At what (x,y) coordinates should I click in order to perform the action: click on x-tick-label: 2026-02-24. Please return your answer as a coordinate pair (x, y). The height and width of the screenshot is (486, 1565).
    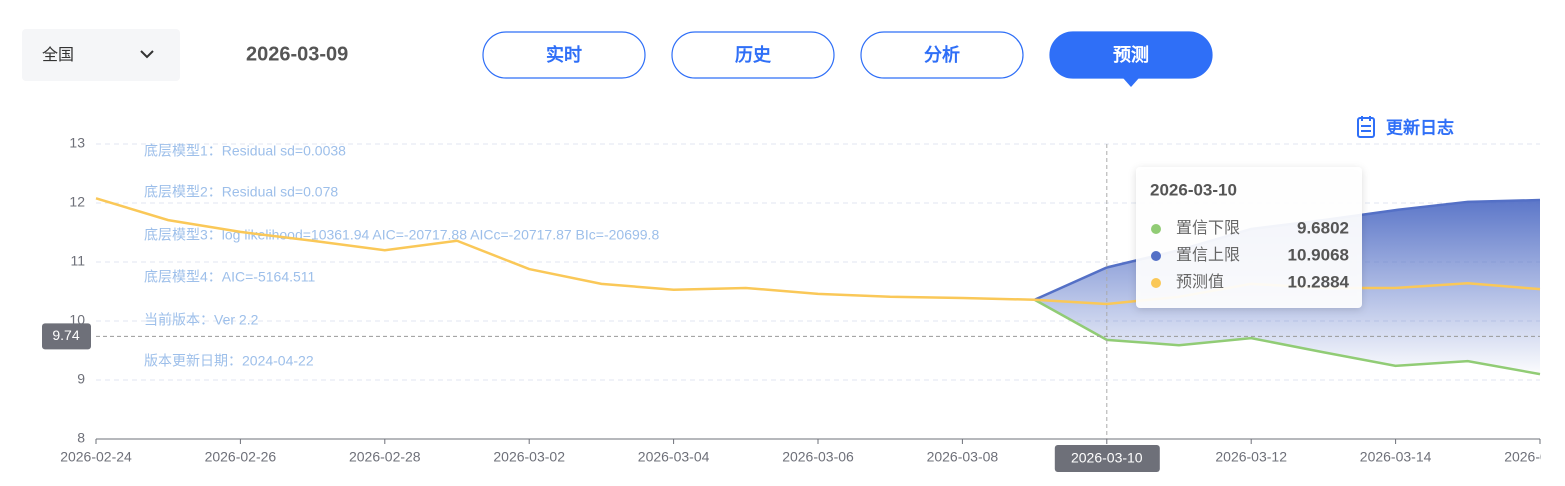
    Looking at the image, I should click on (96, 457).